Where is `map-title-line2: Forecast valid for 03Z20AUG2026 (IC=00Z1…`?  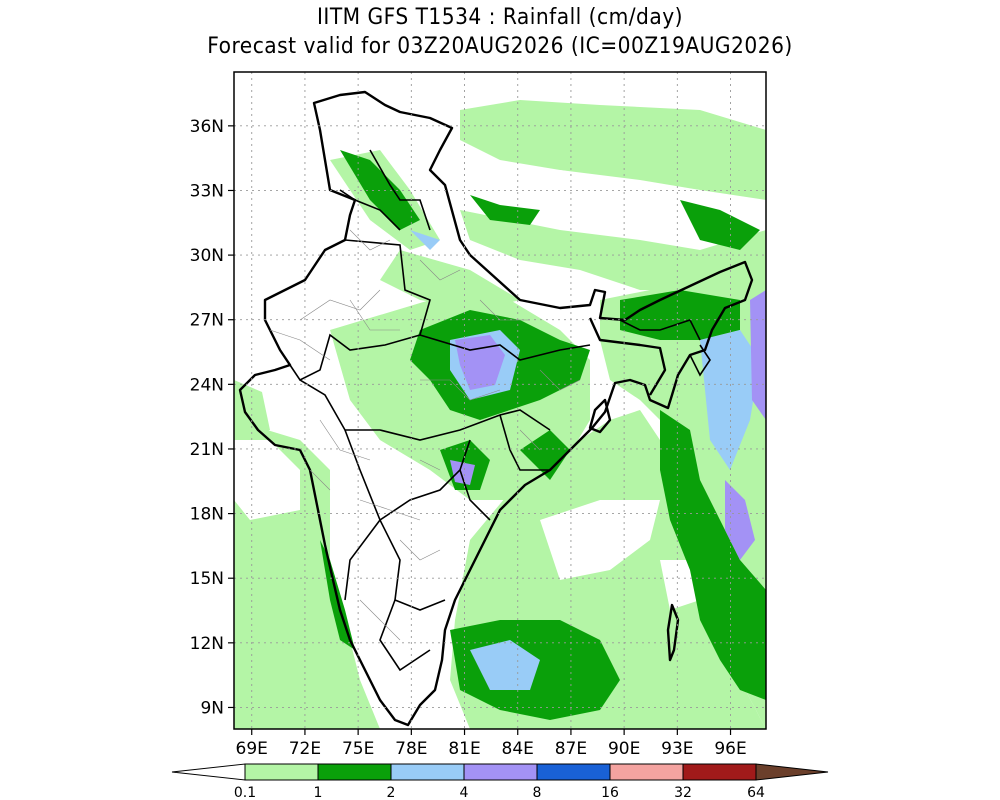 map-title-line2: Forecast valid for 03Z20AUG2026 (IC=00Z1… is located at coordinates (500, 46).